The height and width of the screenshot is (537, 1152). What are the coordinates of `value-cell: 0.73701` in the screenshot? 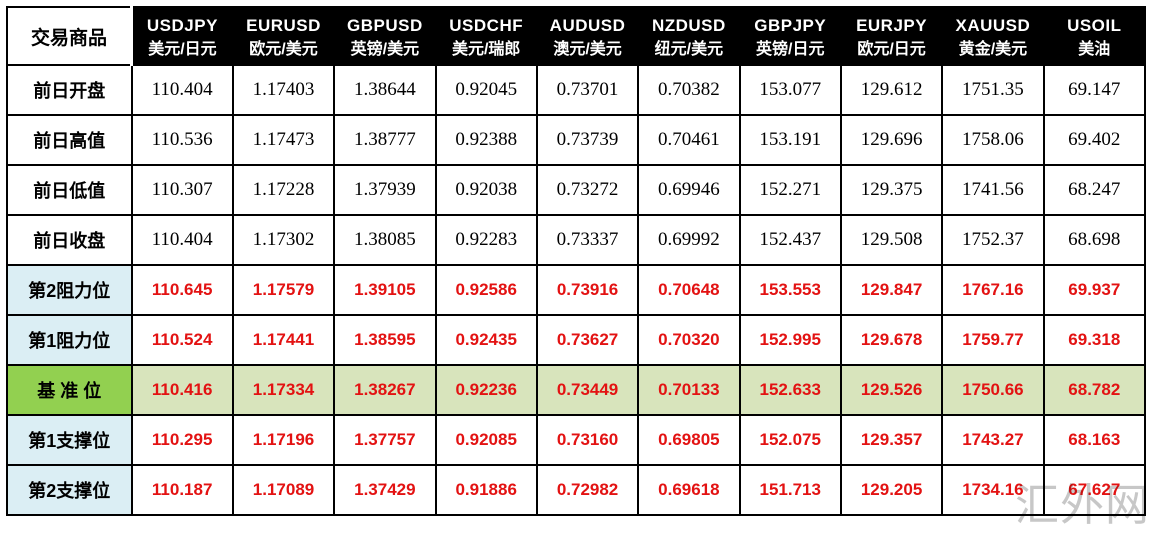 It's located at (587, 90).